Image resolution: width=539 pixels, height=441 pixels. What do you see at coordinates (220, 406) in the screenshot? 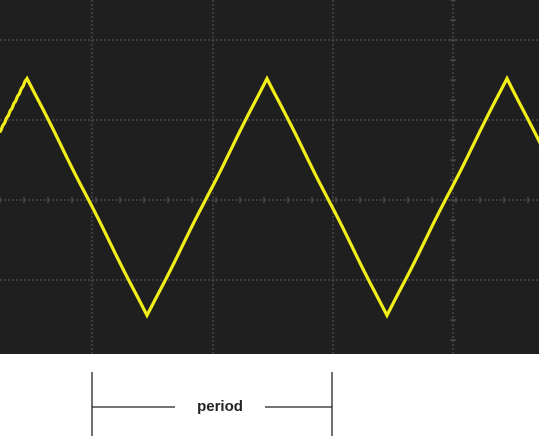
I see `period-label: period` at bounding box center [220, 406].